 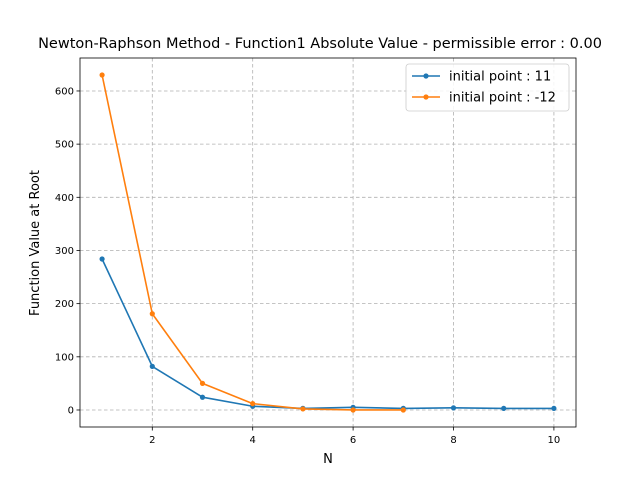 I want to click on legend-label: initial point : 11, so click(x=500, y=77).